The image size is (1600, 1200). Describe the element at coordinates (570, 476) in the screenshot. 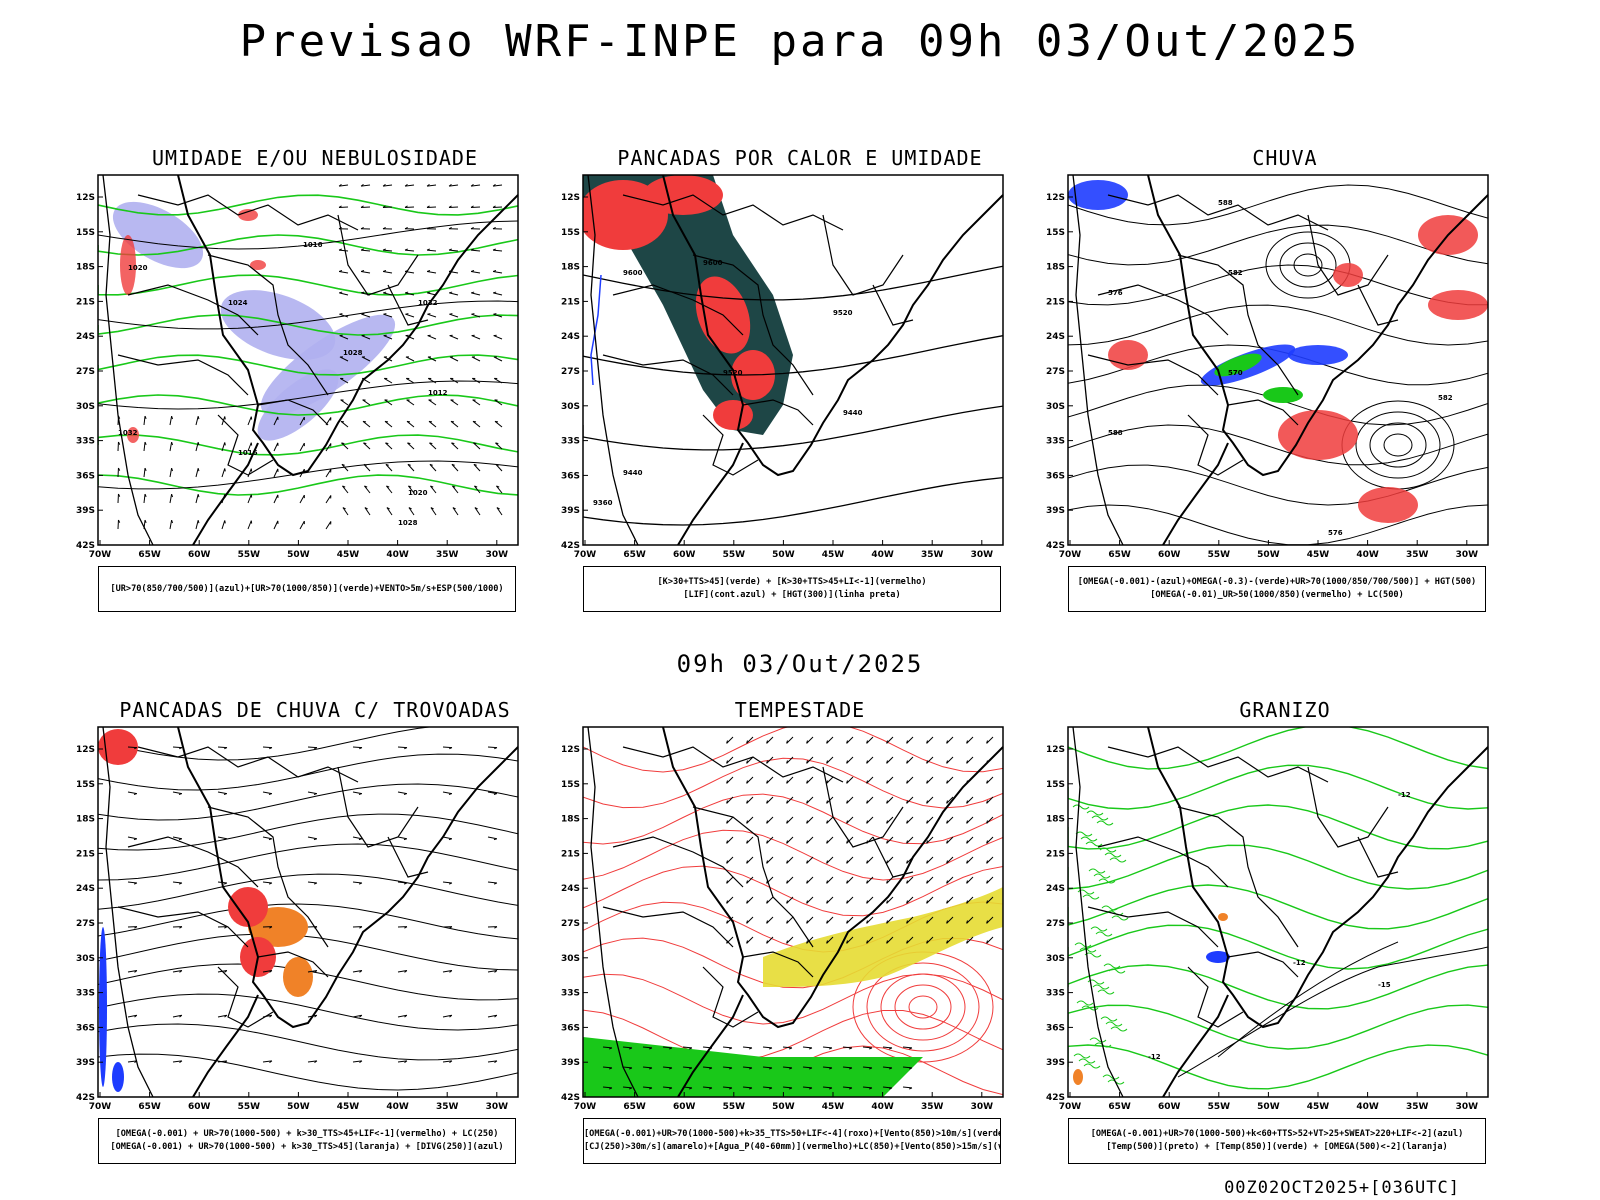

I see `lat-tick-label: 36S` at that location.